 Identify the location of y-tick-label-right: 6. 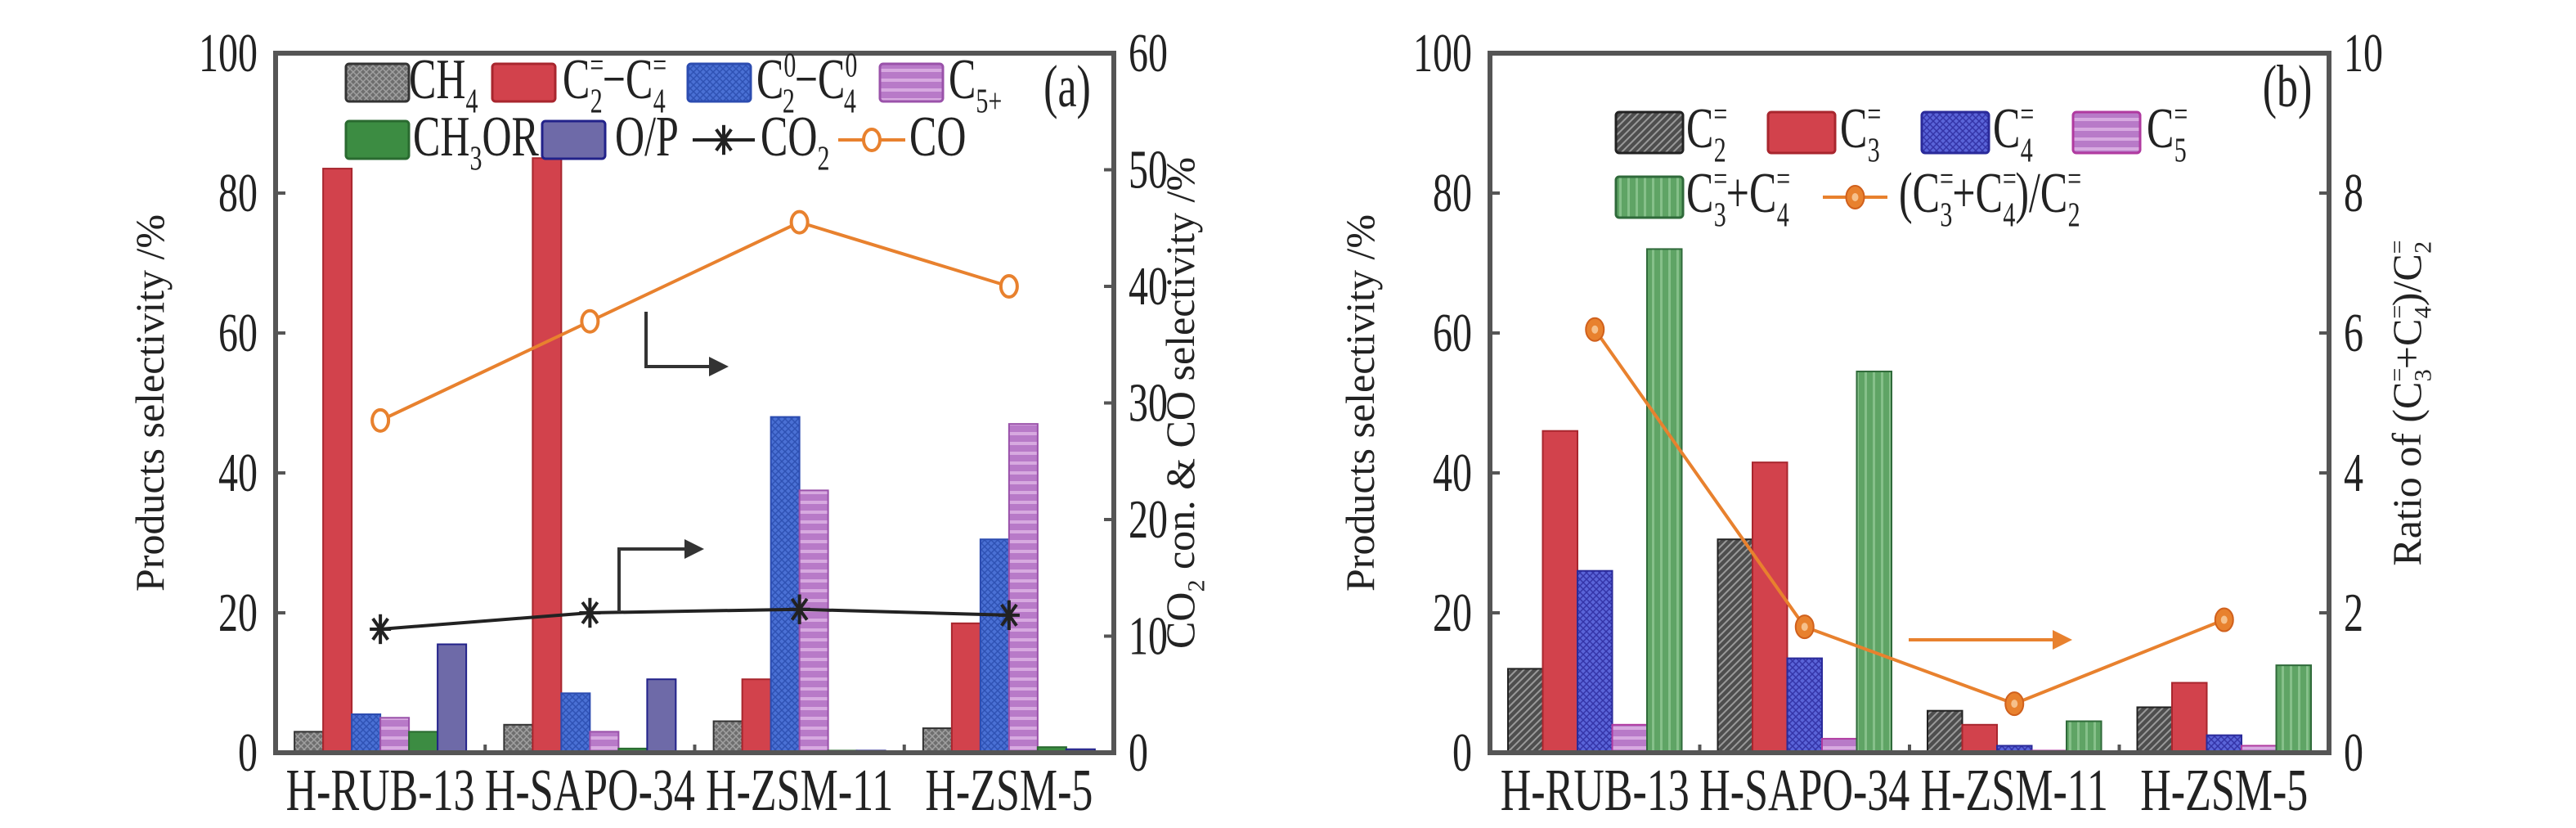
(2353, 333).